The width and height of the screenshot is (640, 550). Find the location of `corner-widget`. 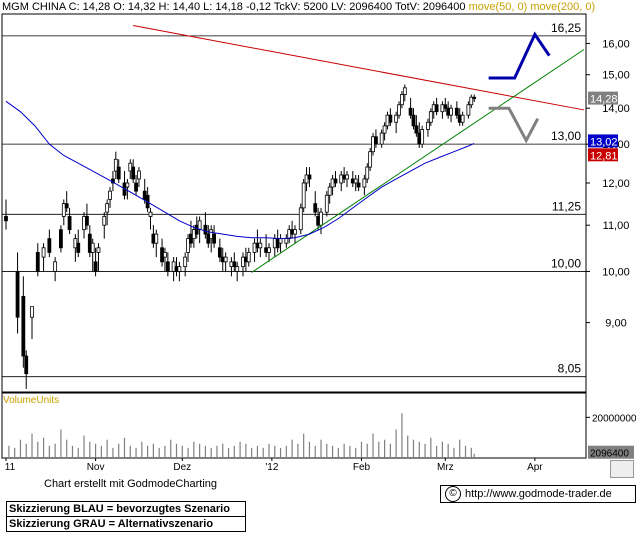

corner-widget is located at coordinates (622, 469).